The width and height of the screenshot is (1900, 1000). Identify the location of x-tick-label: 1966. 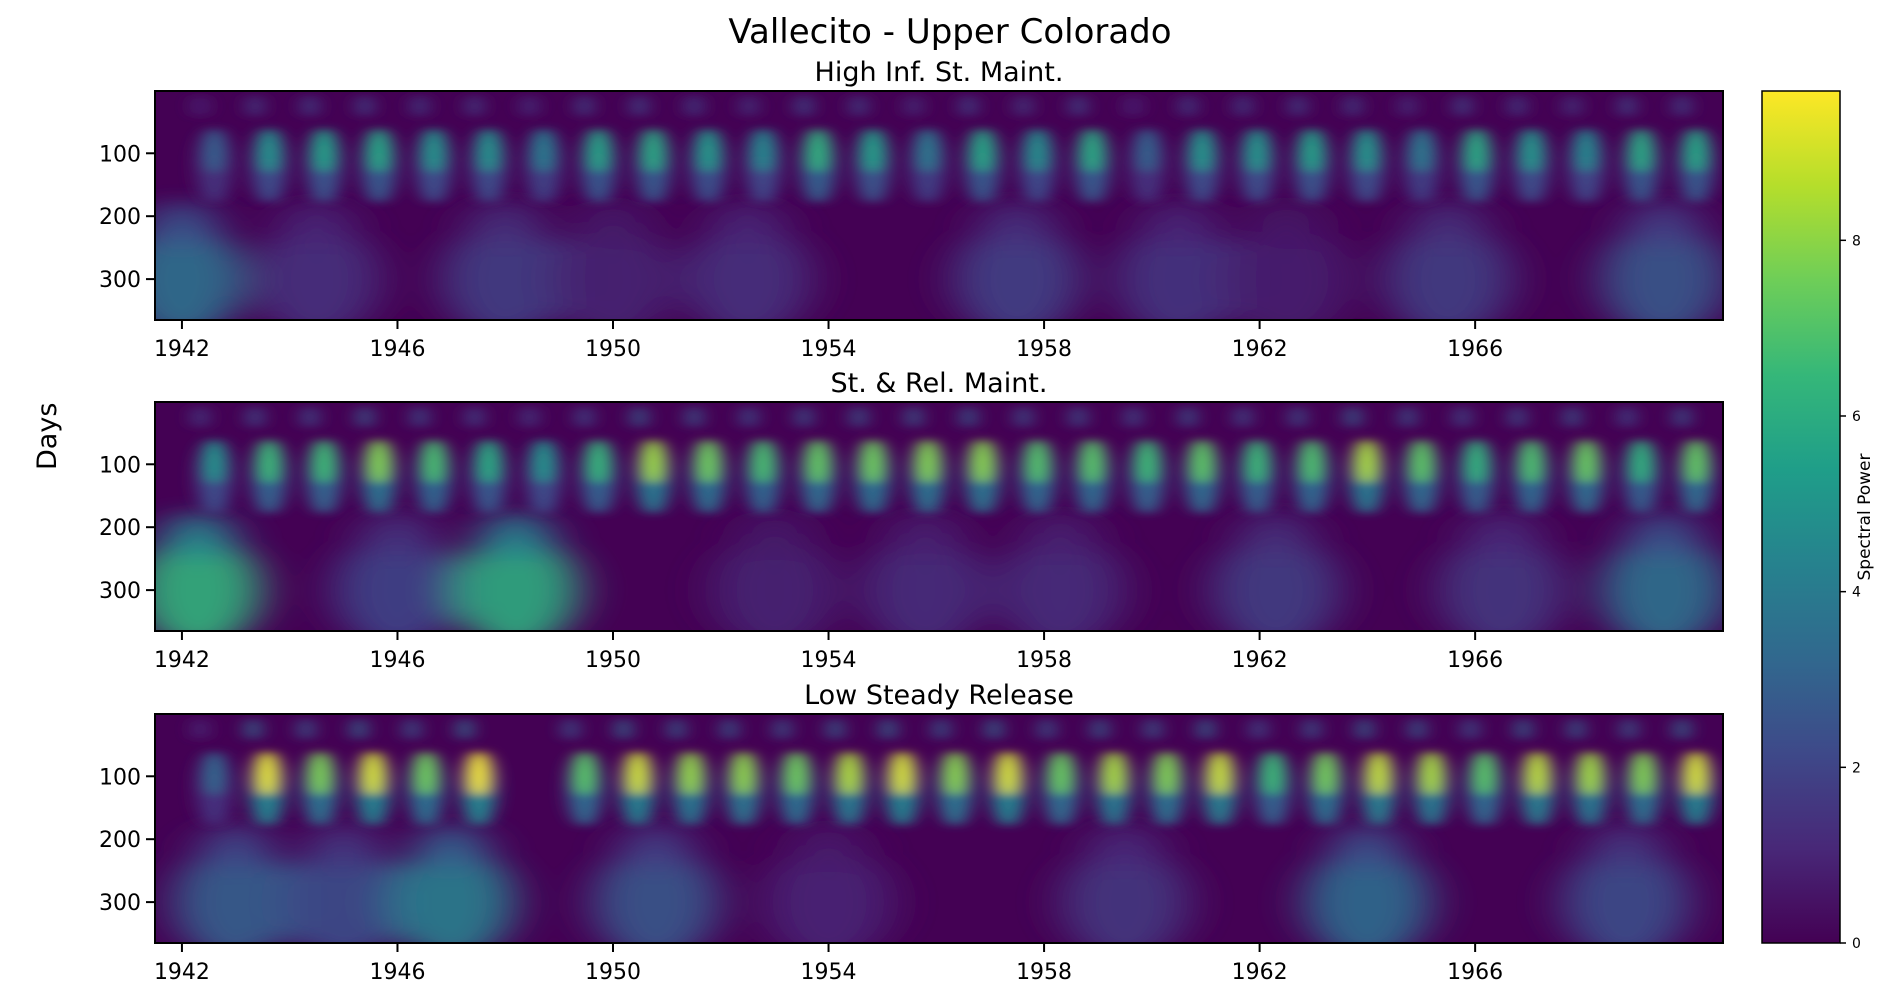
(1475, 349).